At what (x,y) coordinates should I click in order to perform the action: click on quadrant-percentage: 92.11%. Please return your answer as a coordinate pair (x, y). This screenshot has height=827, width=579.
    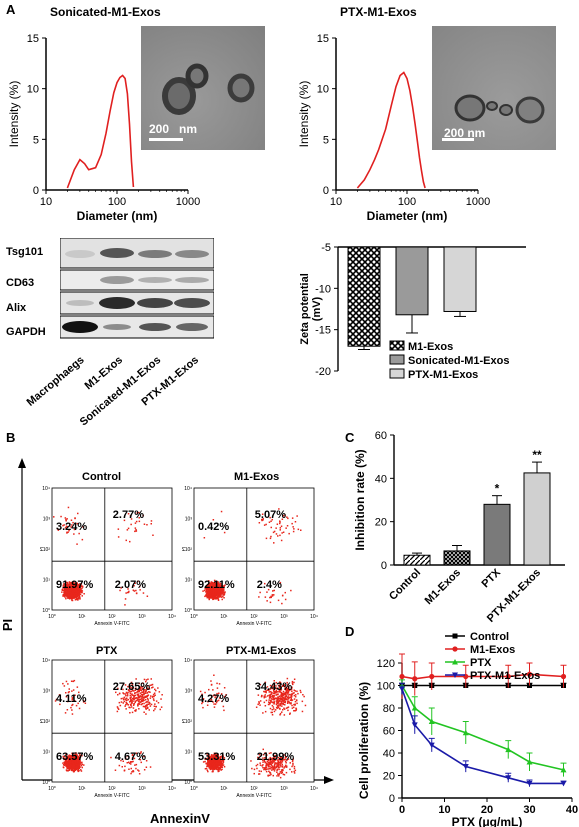
    Looking at the image, I should click on (216, 585).